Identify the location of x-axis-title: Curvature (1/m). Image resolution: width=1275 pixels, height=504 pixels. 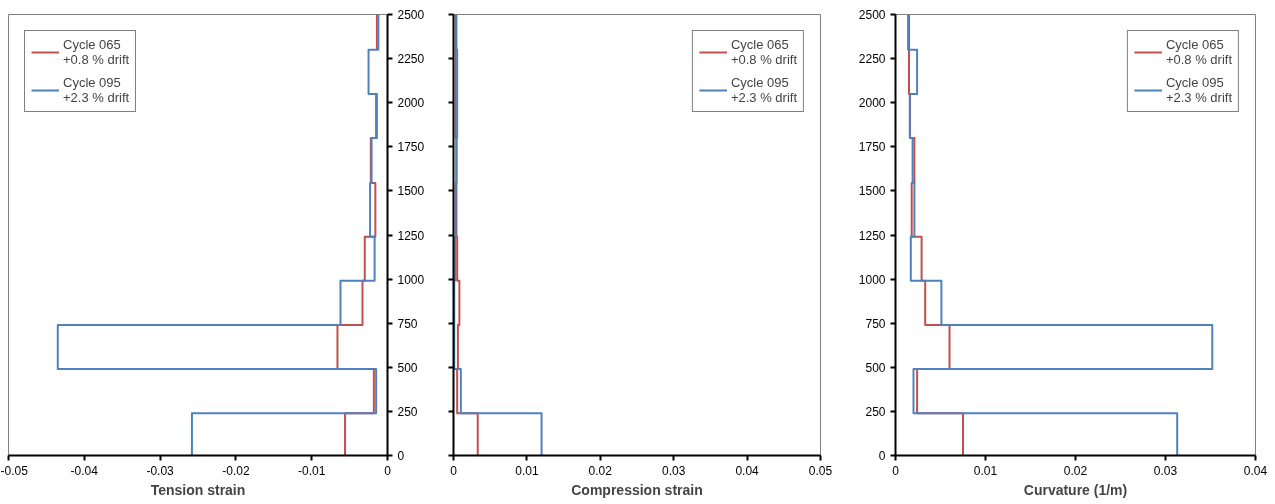
(1075, 489).